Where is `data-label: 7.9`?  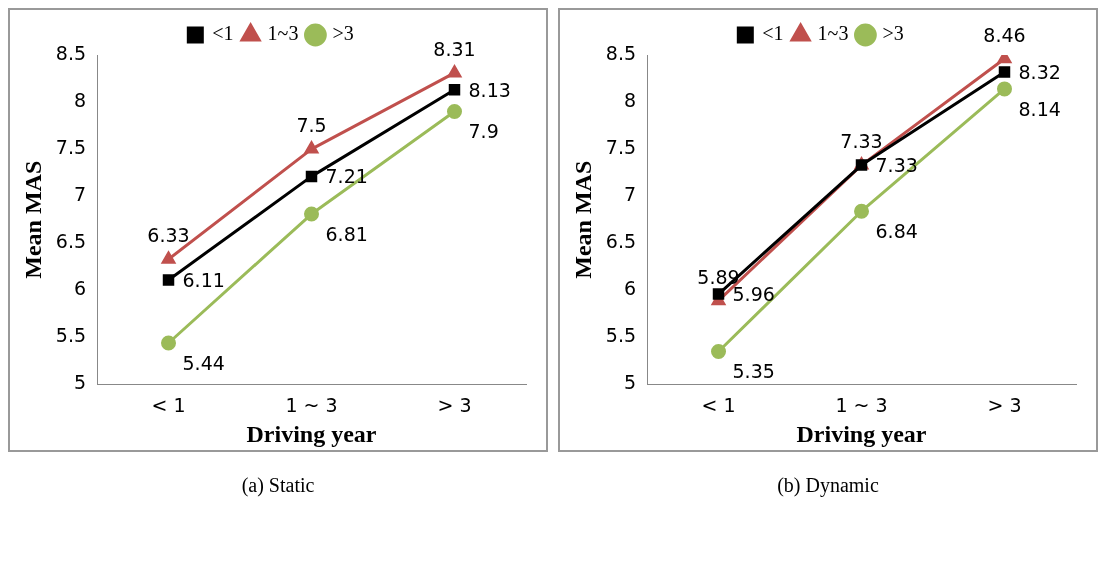
data-label: 7.9 is located at coordinates (483, 131).